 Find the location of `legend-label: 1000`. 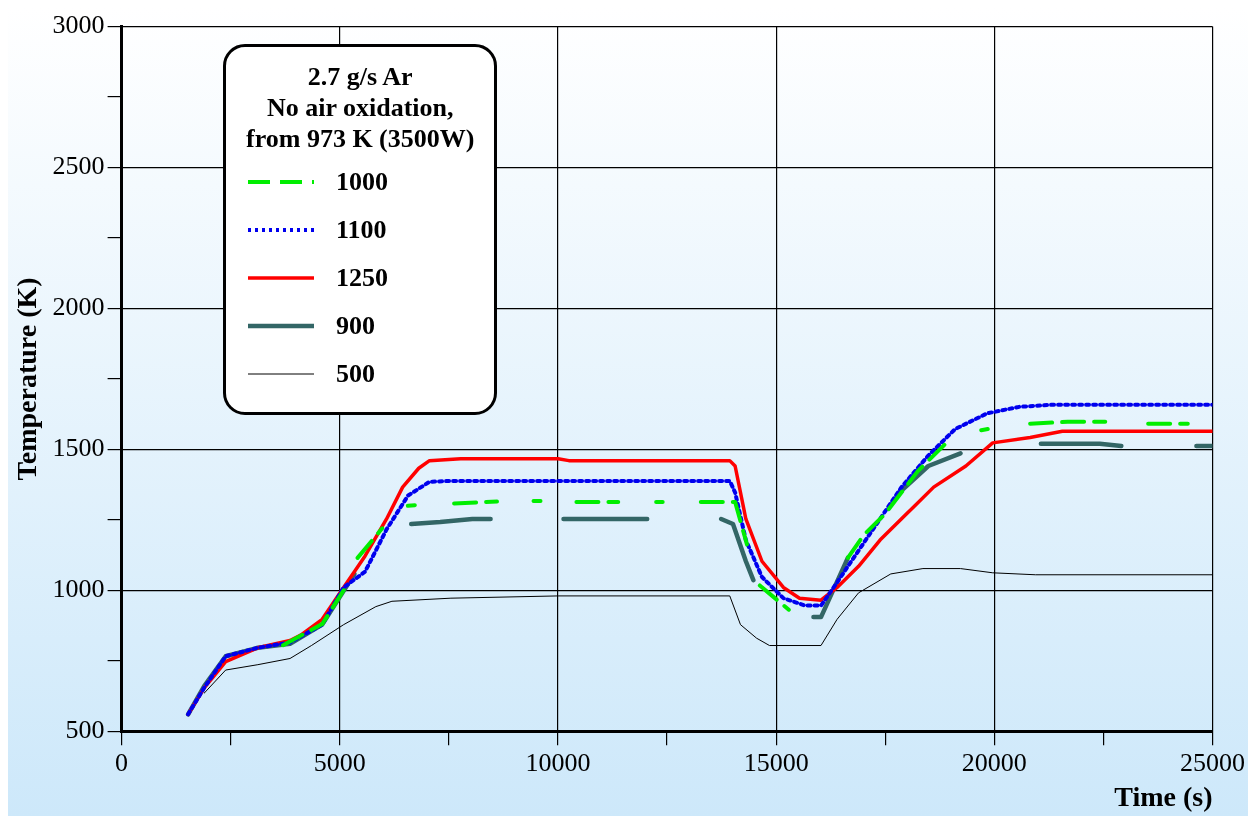

legend-label: 1000 is located at coordinates (362, 182).